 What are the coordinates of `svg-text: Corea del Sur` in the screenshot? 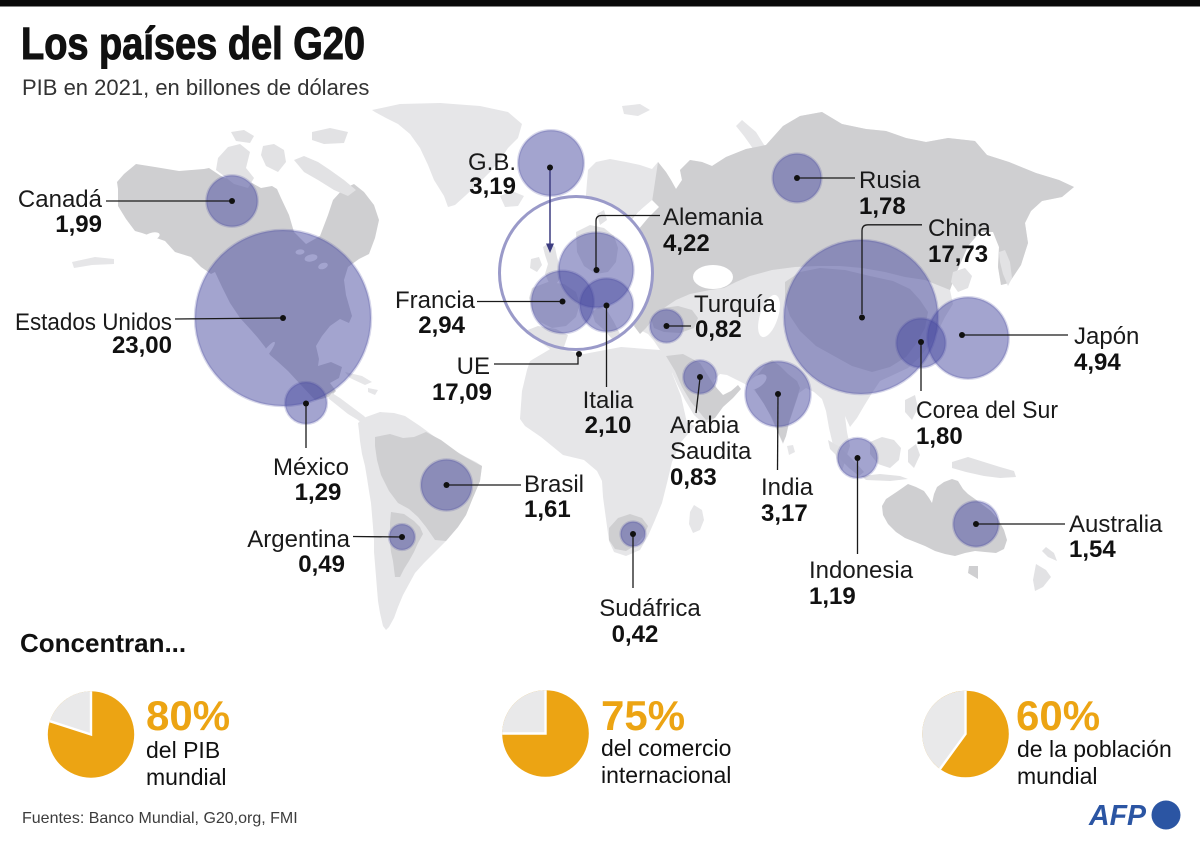 It's located at (987, 410).